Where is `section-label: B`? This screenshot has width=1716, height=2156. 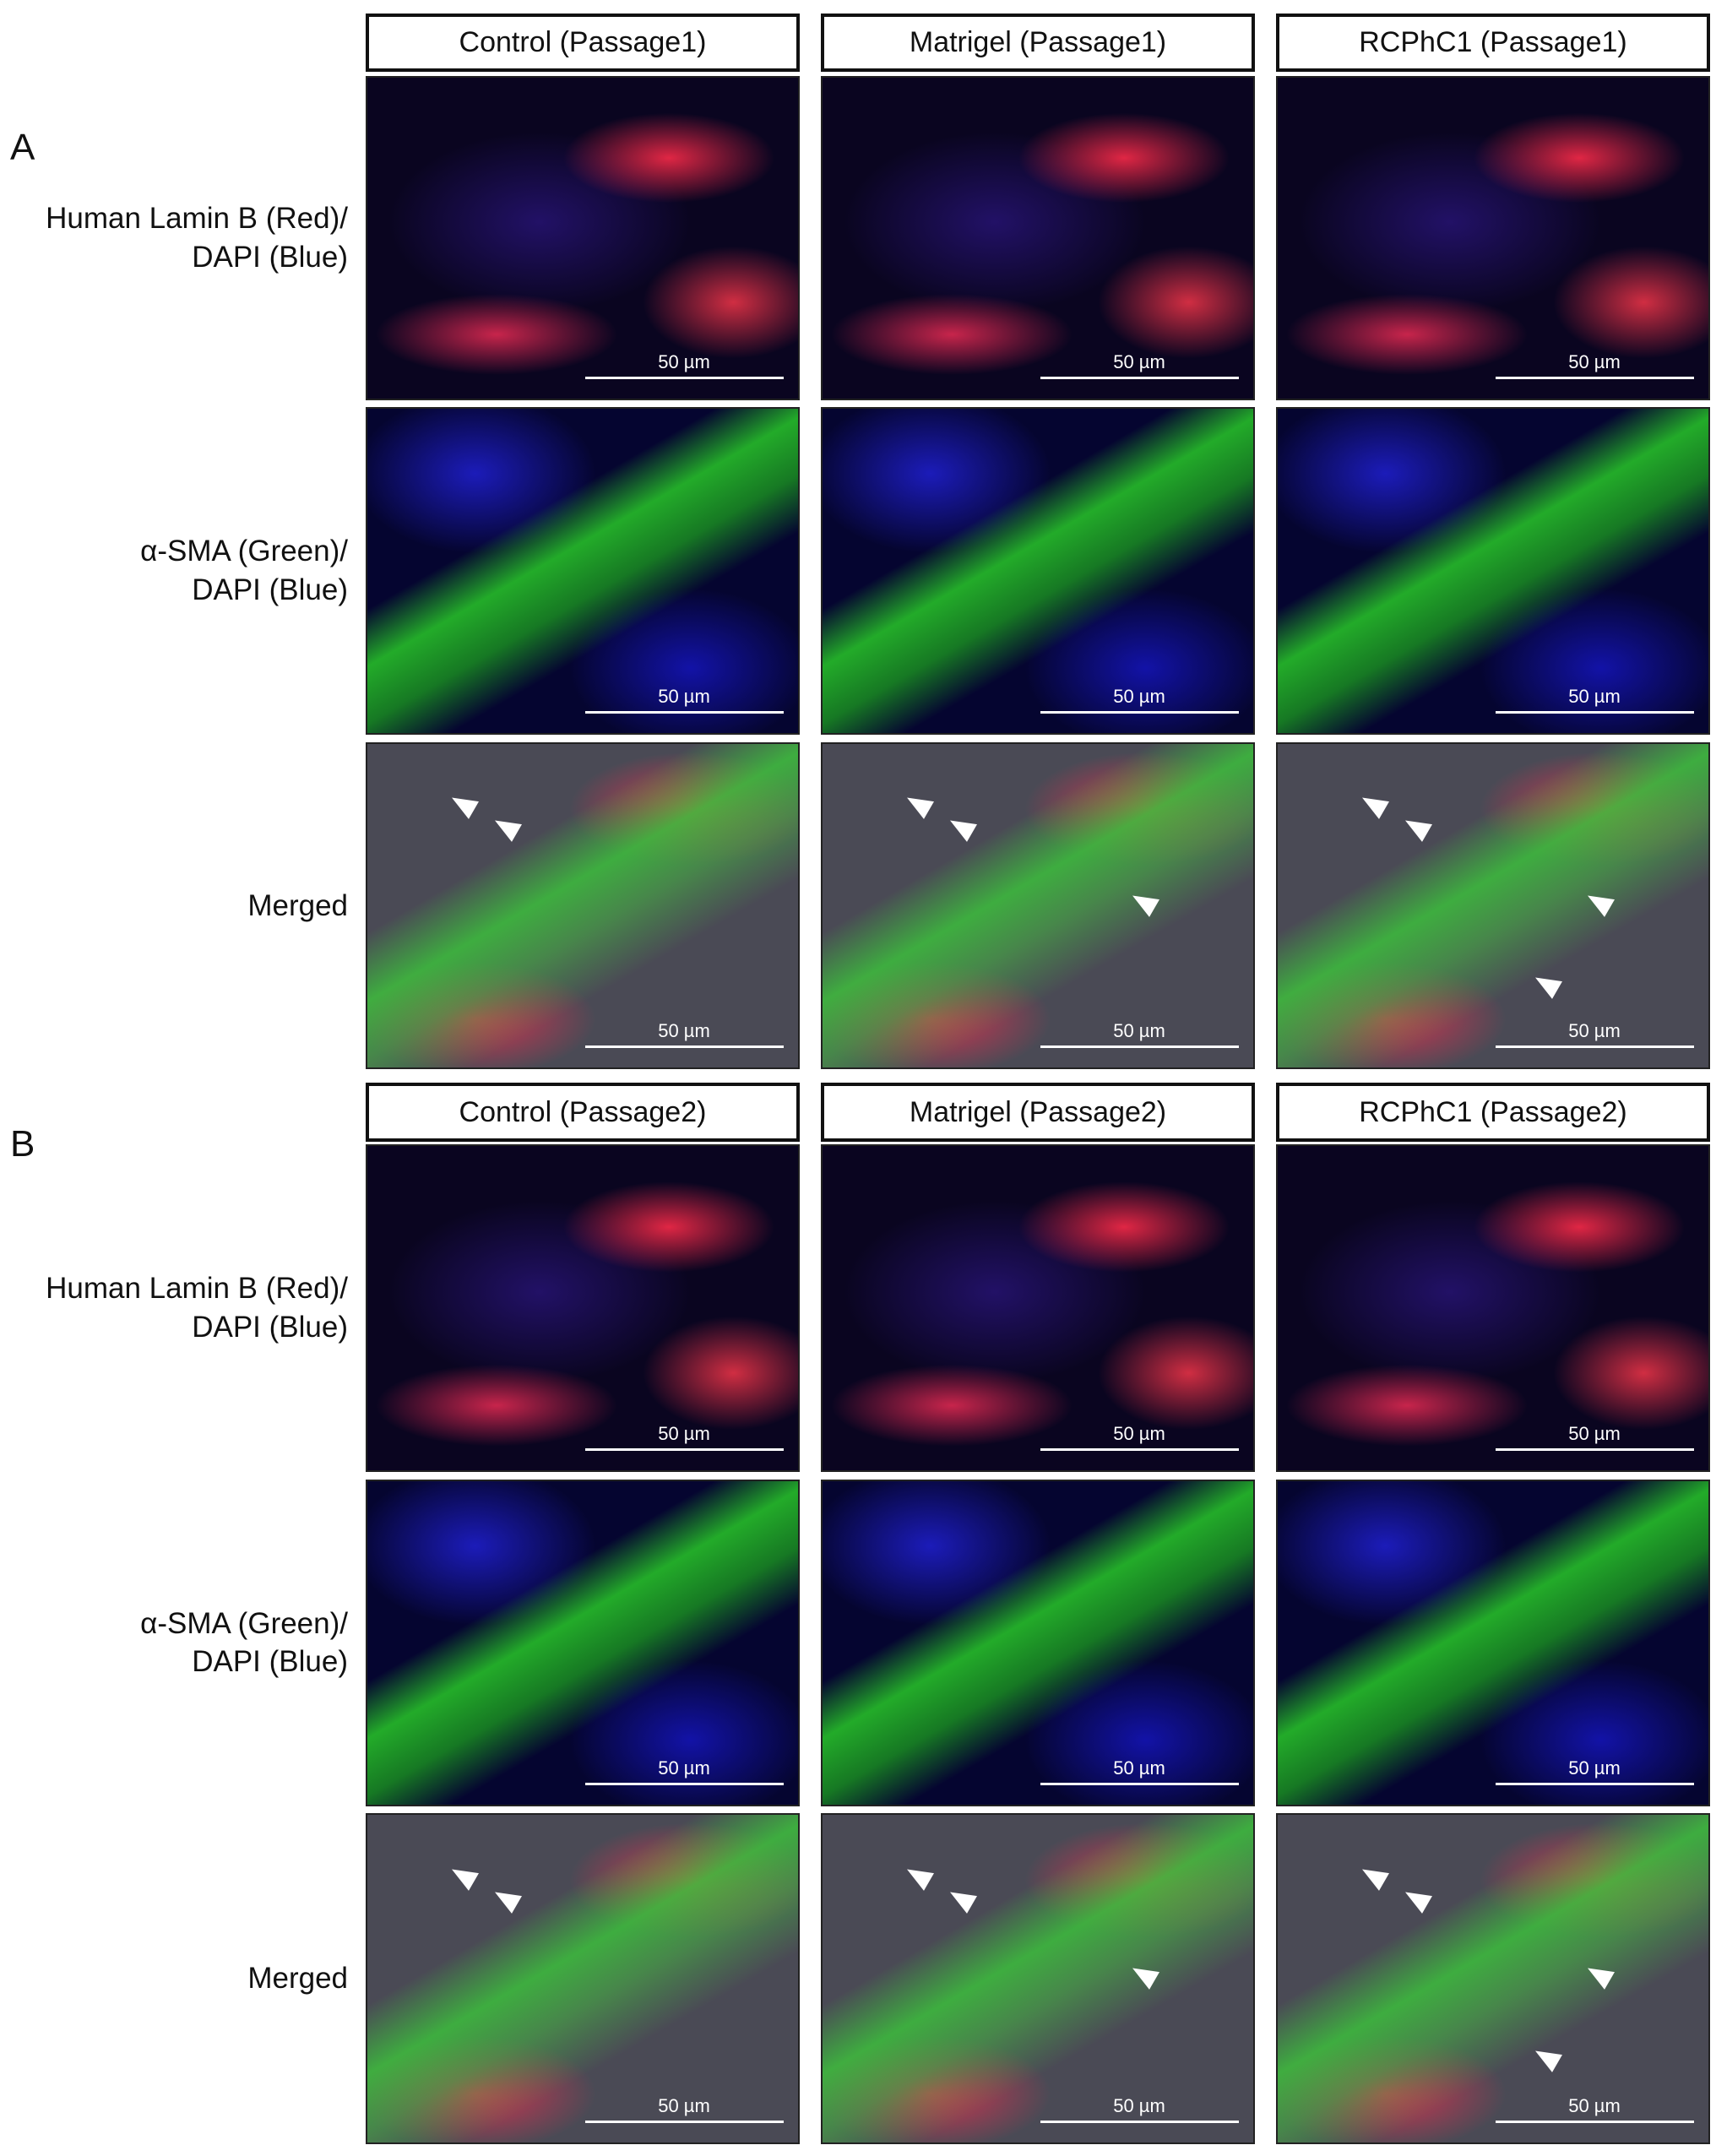 section-label: B is located at coordinates (23, 1144).